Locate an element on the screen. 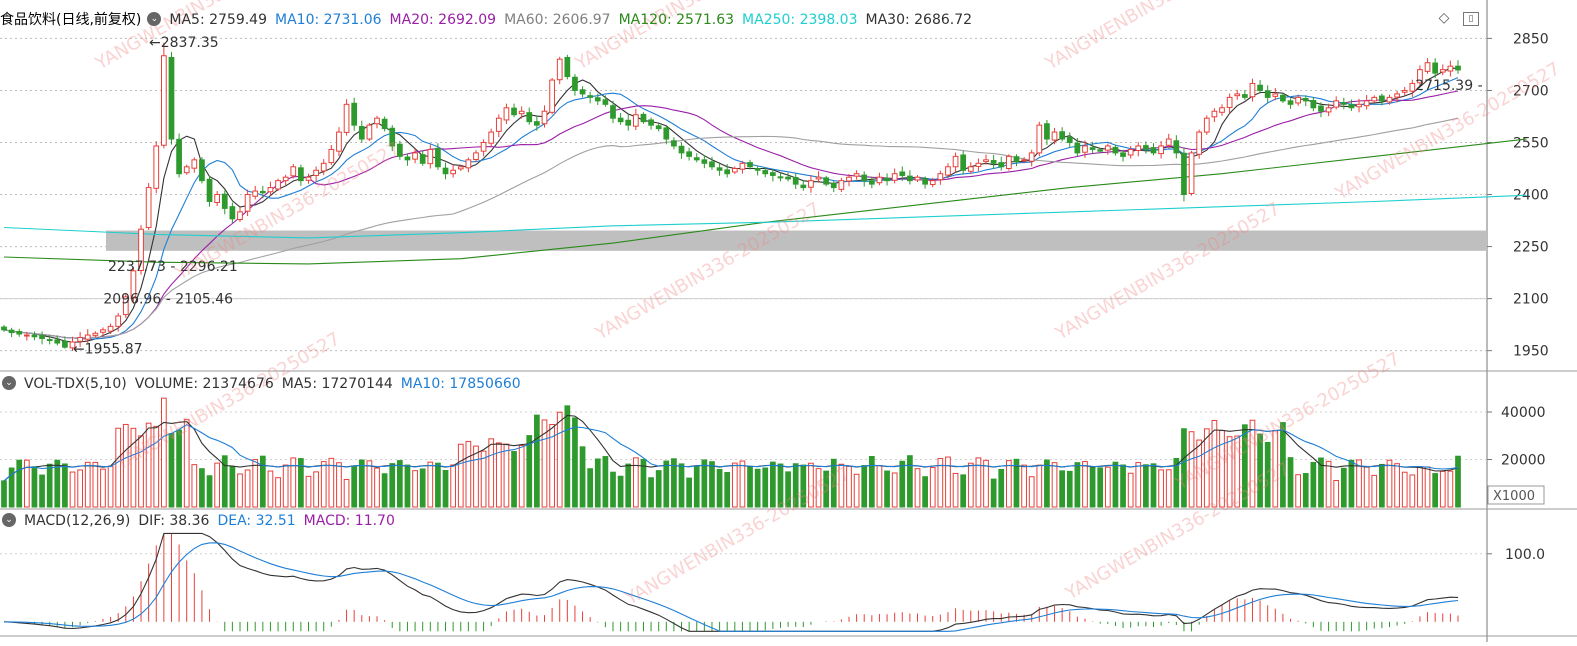 Image resolution: width=1577 pixels, height=646 pixels. diamond-icon: ◇ is located at coordinates (1444, 18).